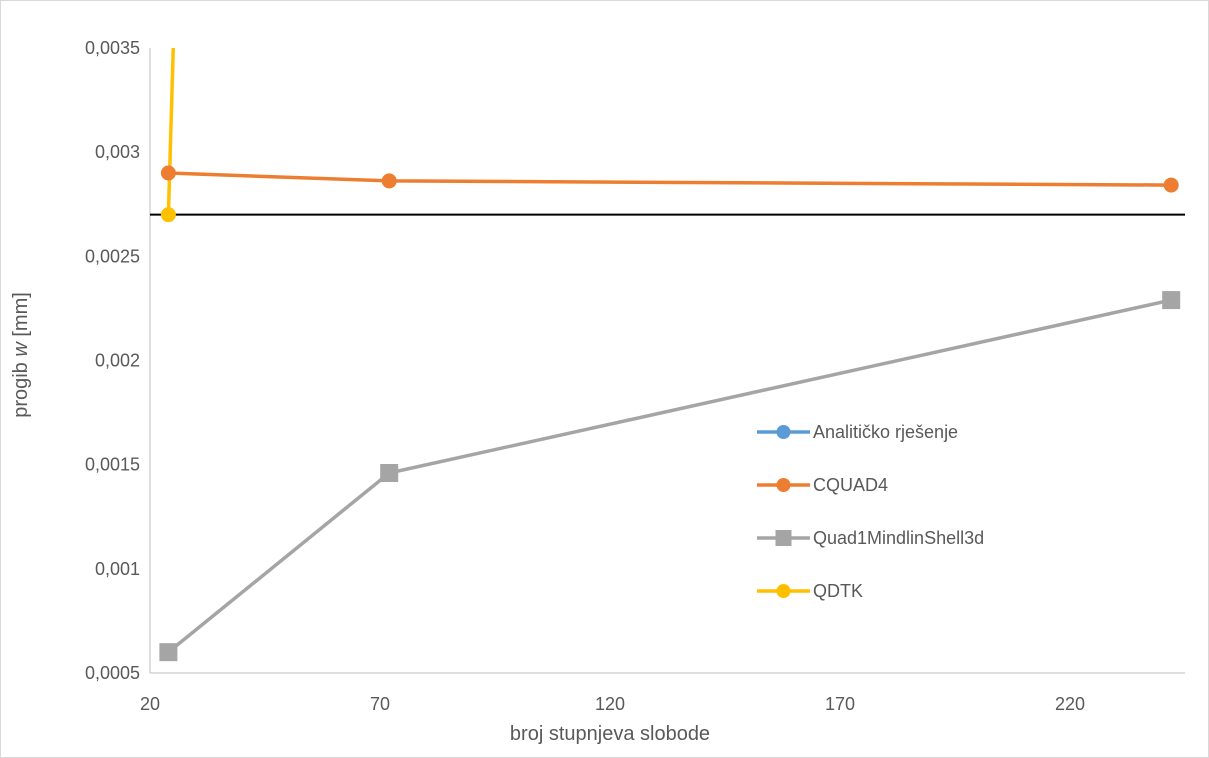 Image resolution: width=1209 pixels, height=758 pixels. What do you see at coordinates (898, 538) in the screenshot?
I see `legend-label: Quad1MindlinShell3d` at bounding box center [898, 538].